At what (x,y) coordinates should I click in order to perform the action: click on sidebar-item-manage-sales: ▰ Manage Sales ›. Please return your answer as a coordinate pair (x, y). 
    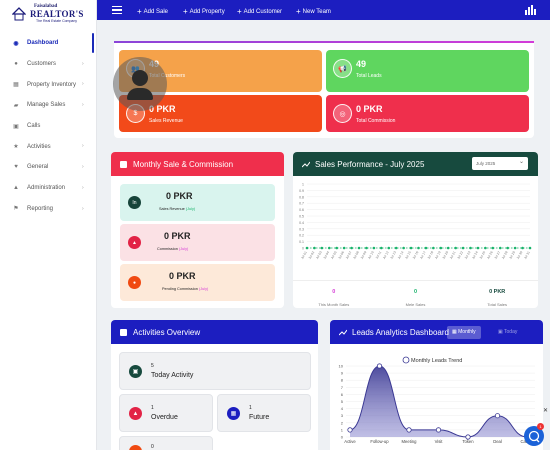
    Looking at the image, I should click on (48, 105).